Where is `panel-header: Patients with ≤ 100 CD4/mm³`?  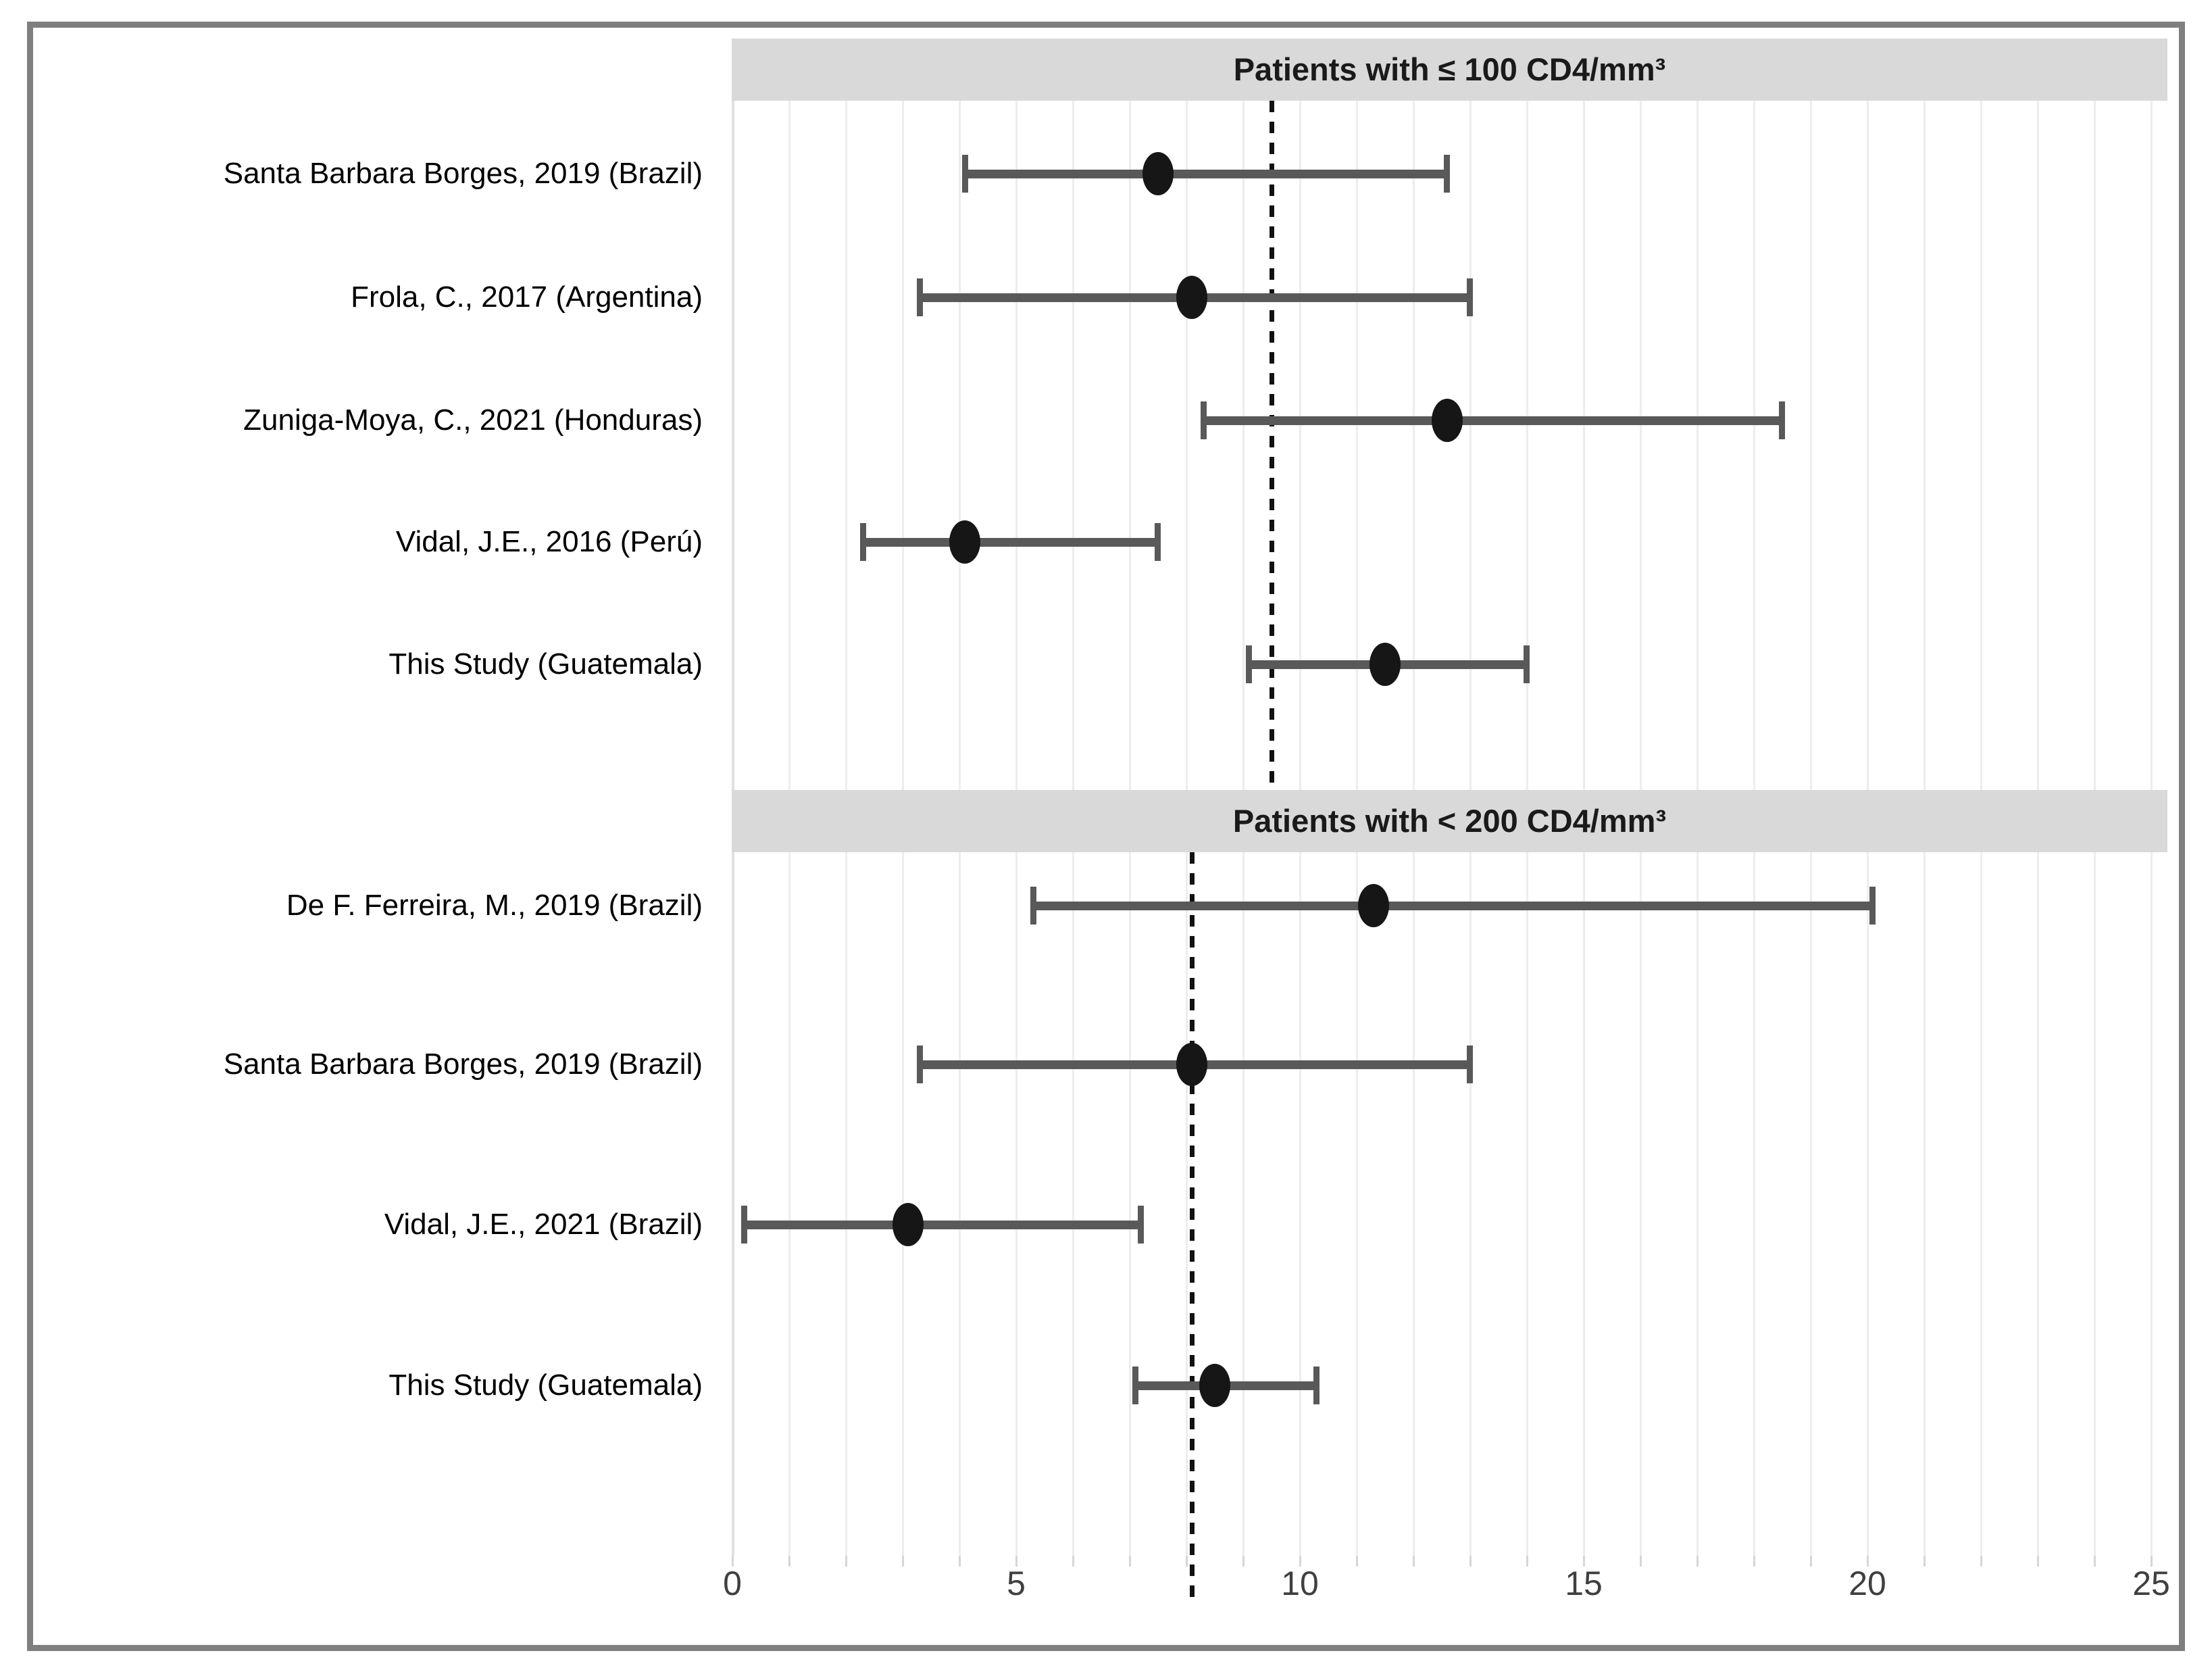
panel-header: Patients with ≤ 100 CD4/mm³ is located at coordinates (1449, 70).